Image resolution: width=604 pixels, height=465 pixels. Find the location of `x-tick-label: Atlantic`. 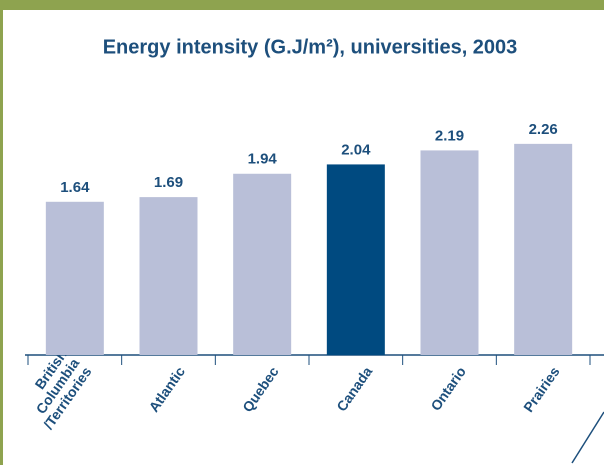

x-tick-label: Atlantic is located at coordinates (166, 388).